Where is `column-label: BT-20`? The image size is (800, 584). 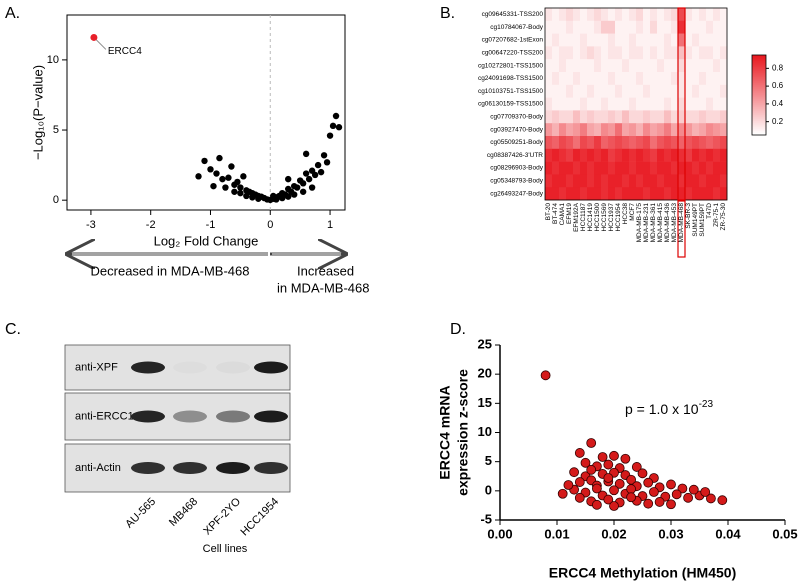 column-label: BT-20 is located at coordinates (548, 212).